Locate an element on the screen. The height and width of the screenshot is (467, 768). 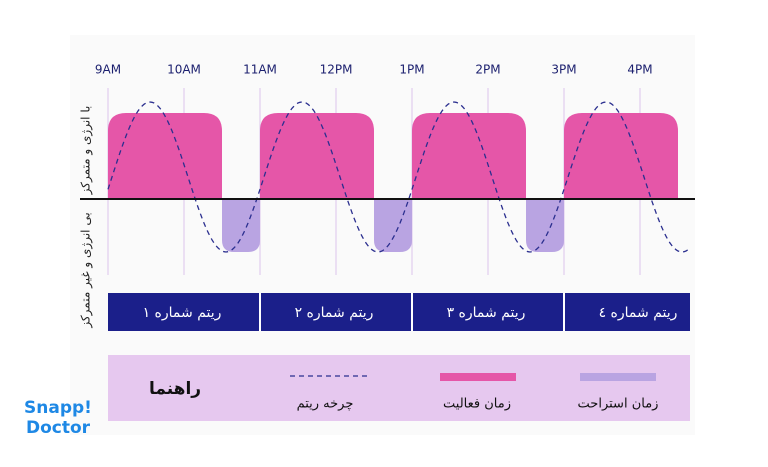
time-label: 1PM is located at coordinates (411, 70).